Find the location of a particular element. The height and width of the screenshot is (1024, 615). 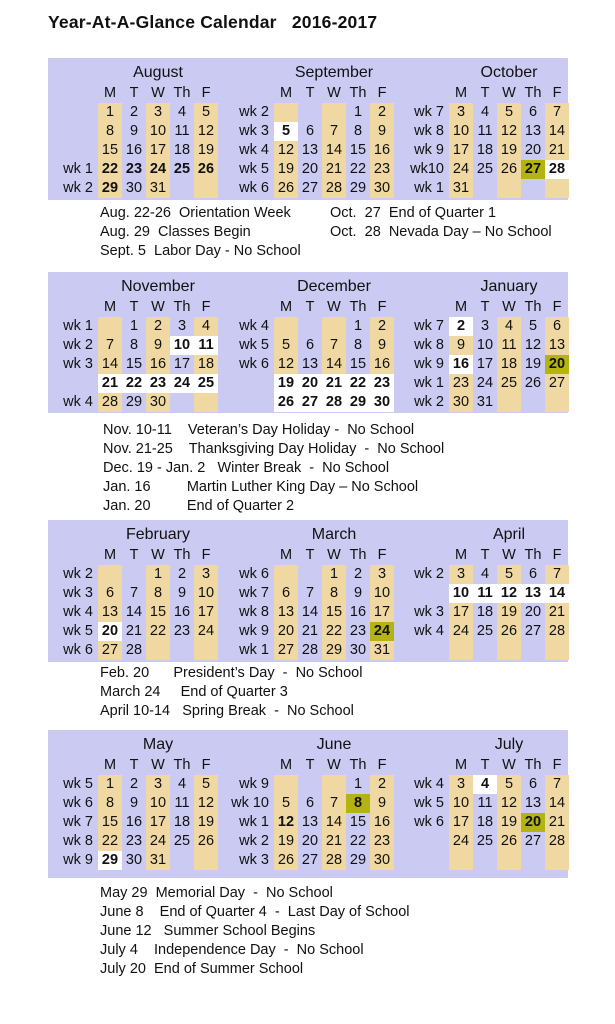

date-cell: 17 is located at coordinates (461, 612).